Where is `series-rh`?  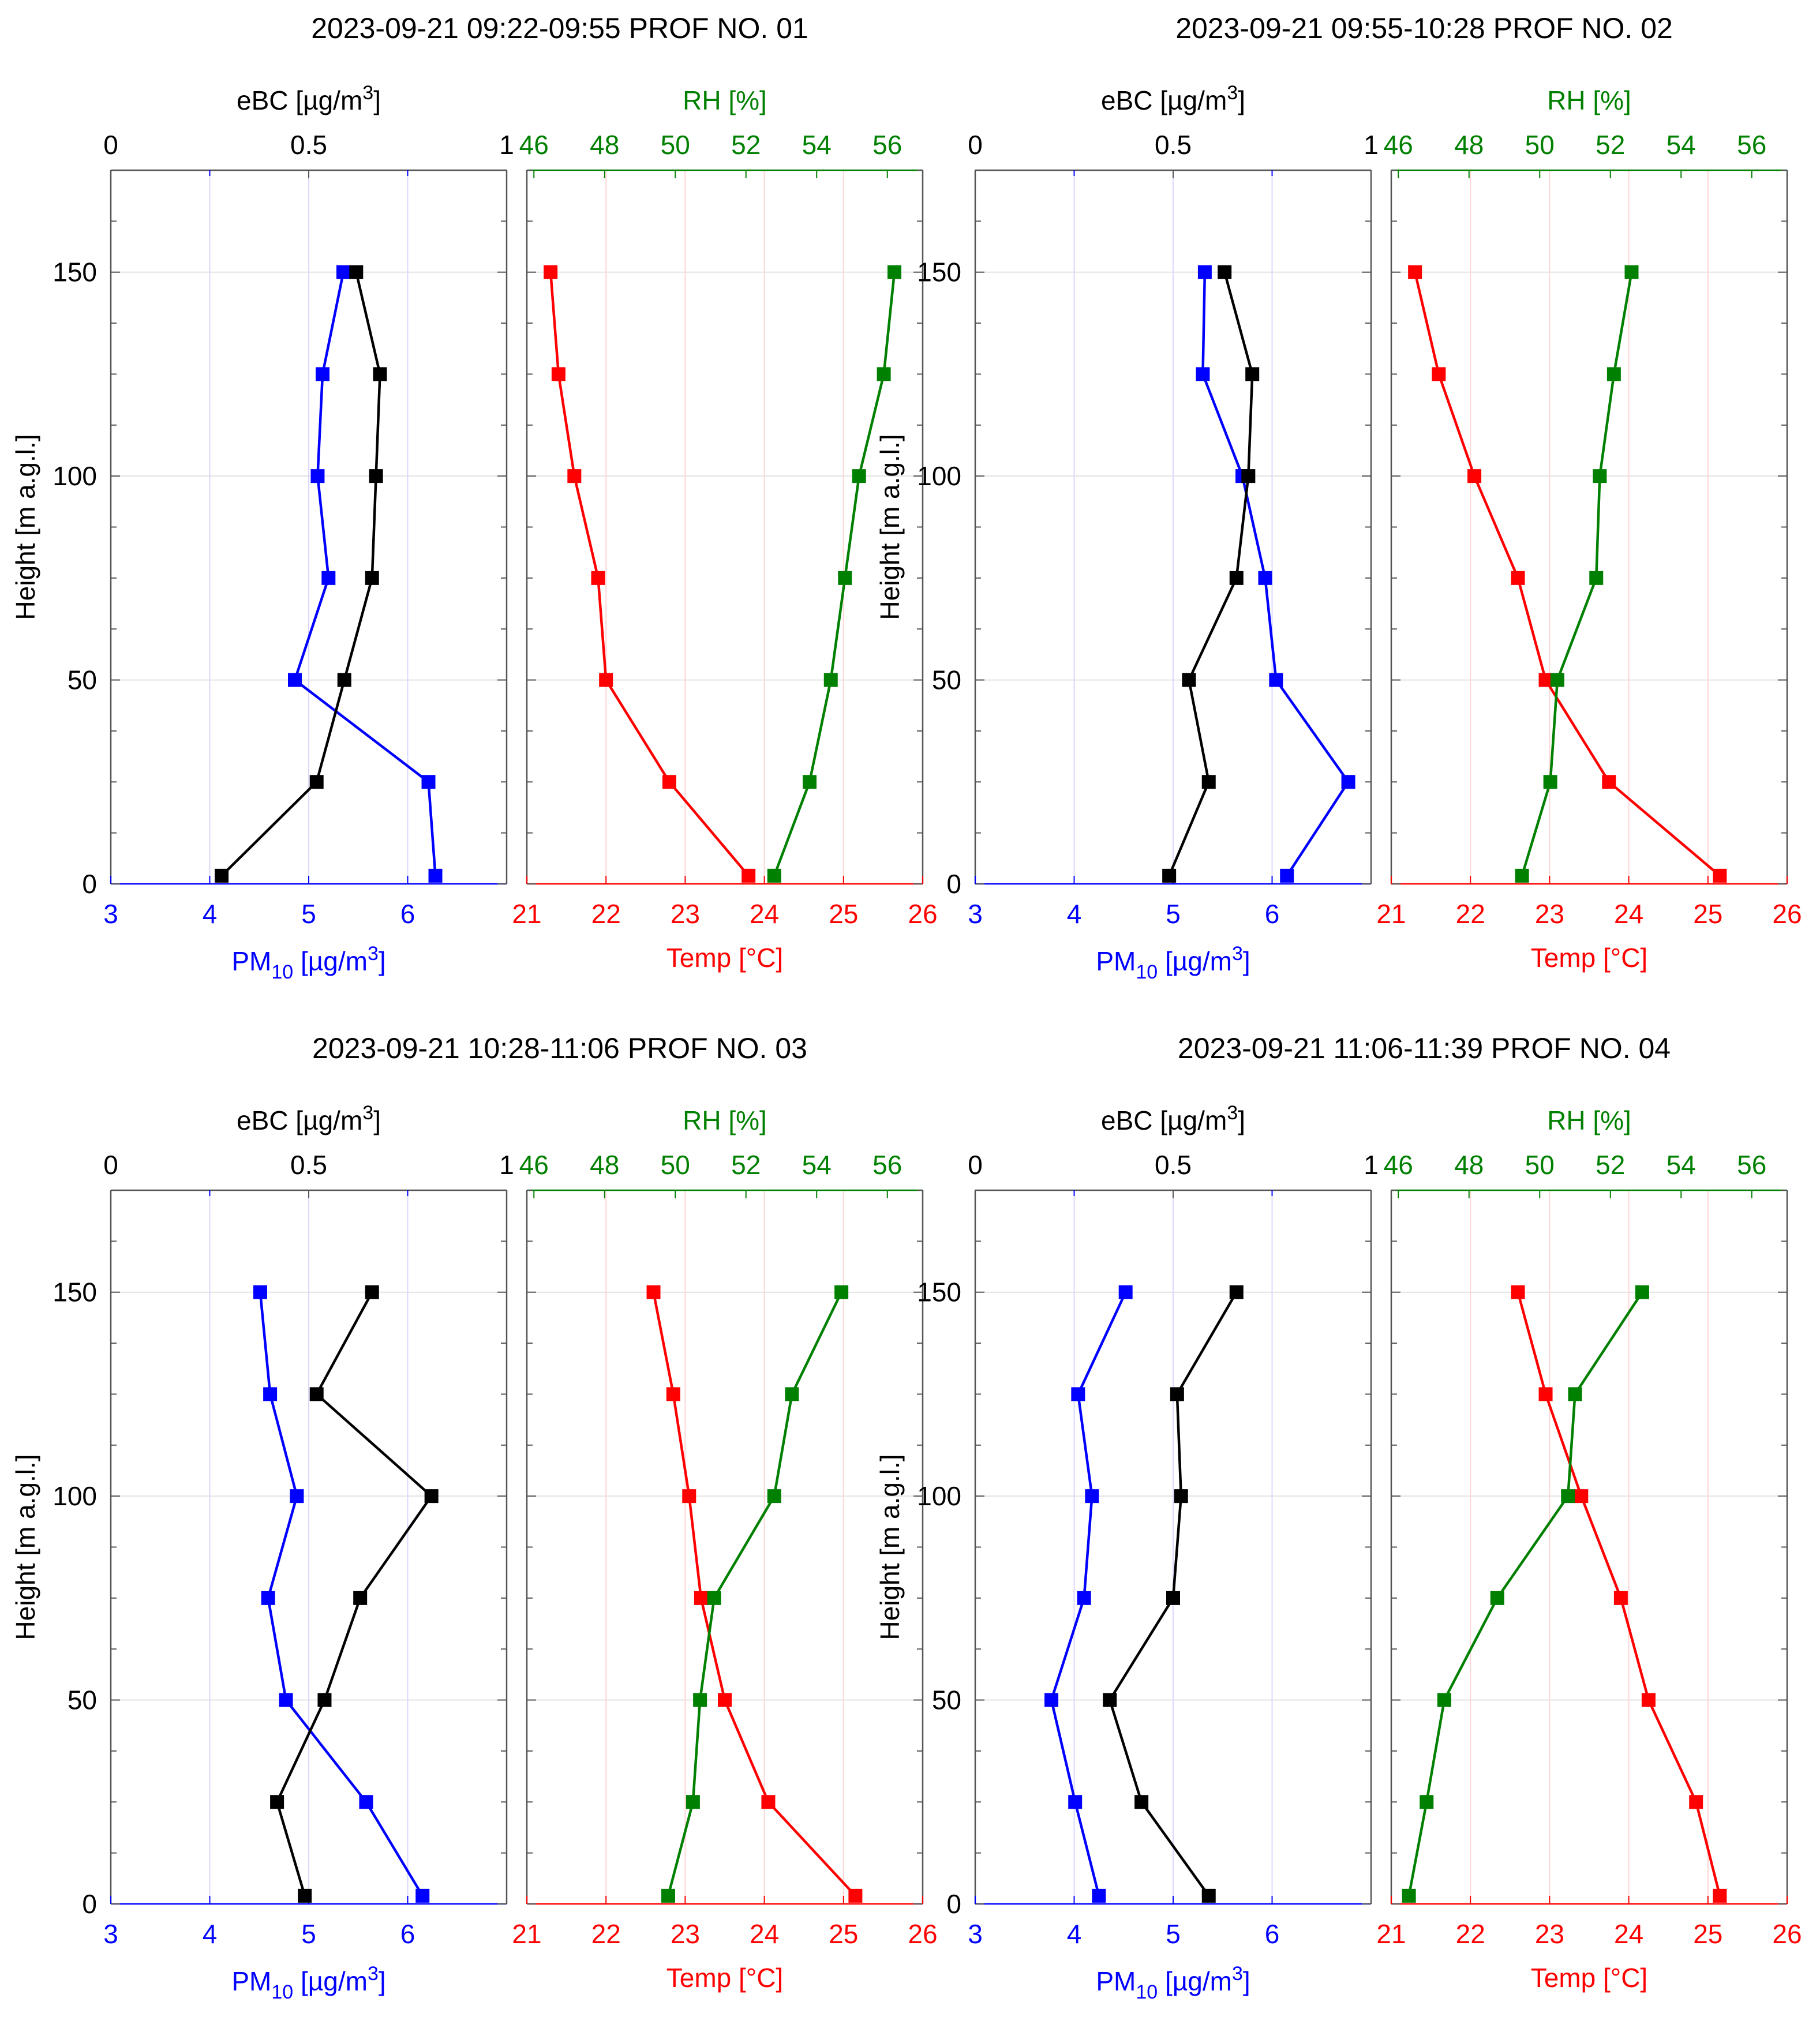
series-rh is located at coordinates (834, 574).